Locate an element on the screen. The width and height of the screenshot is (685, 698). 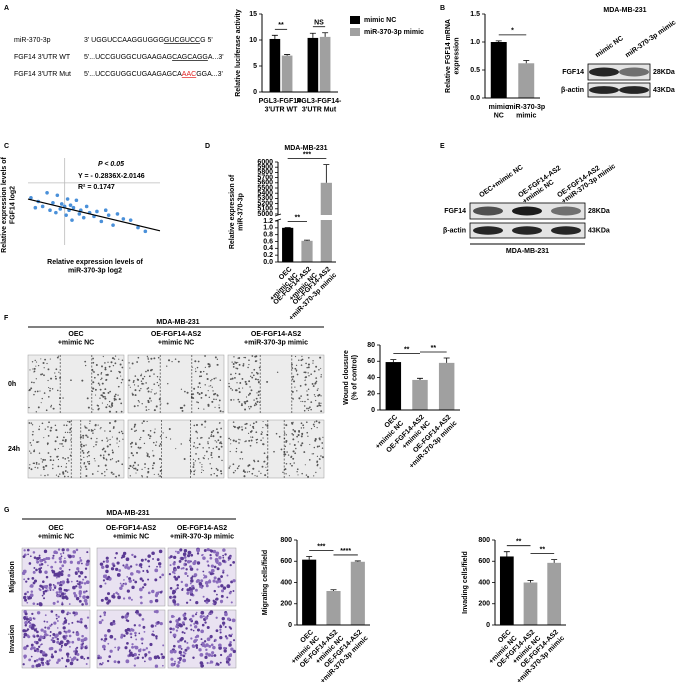
y-tick-label: 0 is located at coordinates (290, 625).